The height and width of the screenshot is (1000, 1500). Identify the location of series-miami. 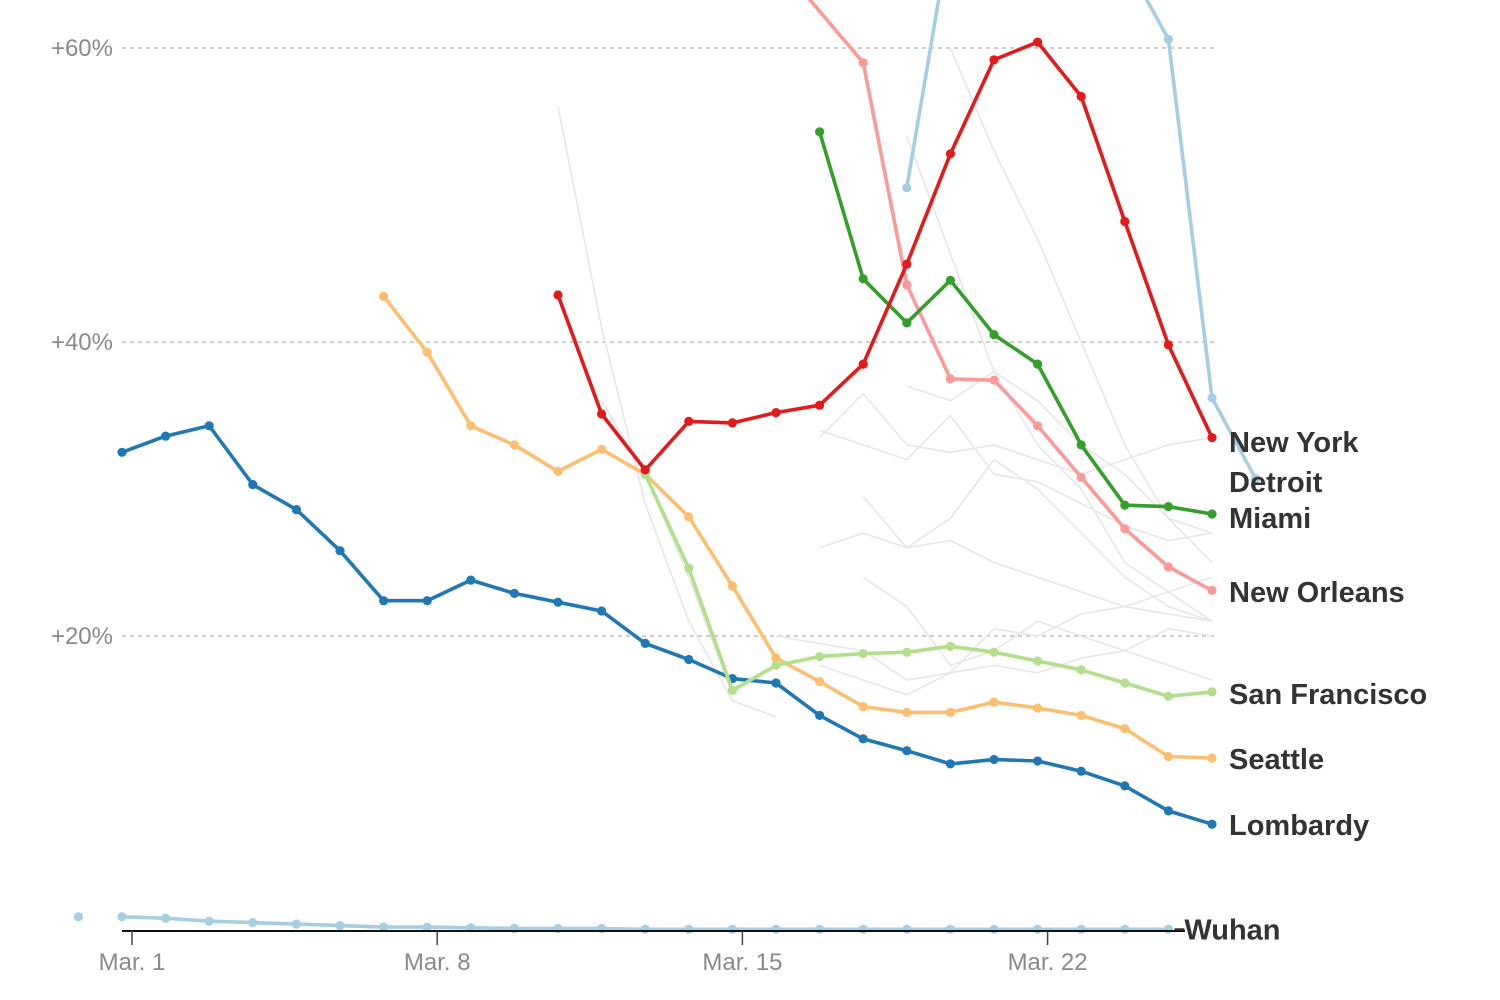
(1016, 323).